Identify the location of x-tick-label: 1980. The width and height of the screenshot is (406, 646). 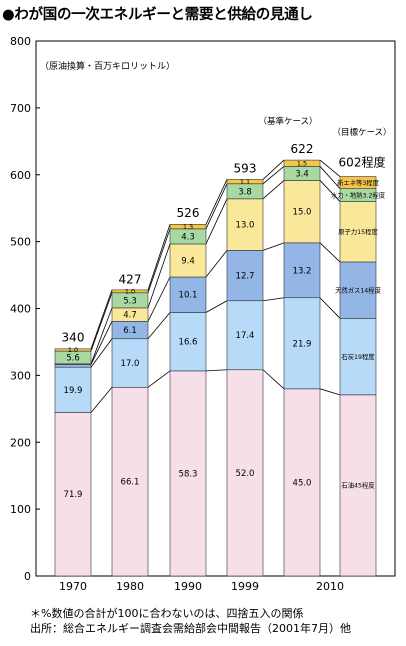
(130, 586).